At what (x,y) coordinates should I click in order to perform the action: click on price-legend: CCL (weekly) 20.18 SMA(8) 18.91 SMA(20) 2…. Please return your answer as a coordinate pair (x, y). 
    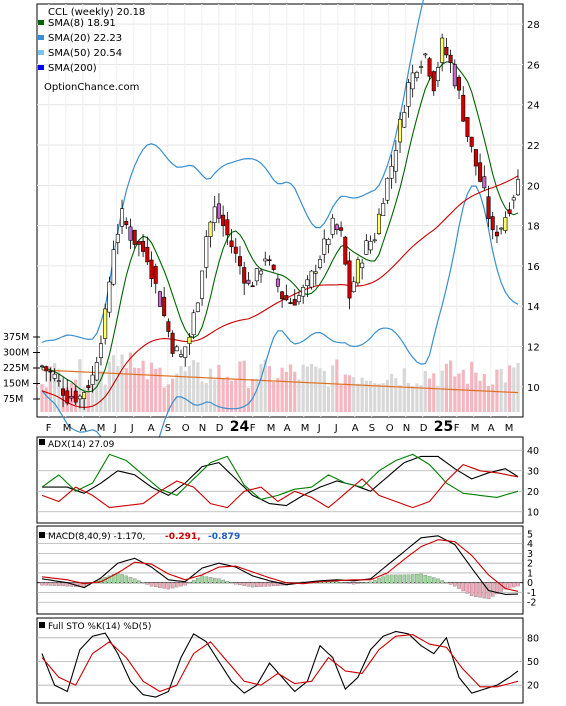
    Looking at the image, I should click on (91, 50).